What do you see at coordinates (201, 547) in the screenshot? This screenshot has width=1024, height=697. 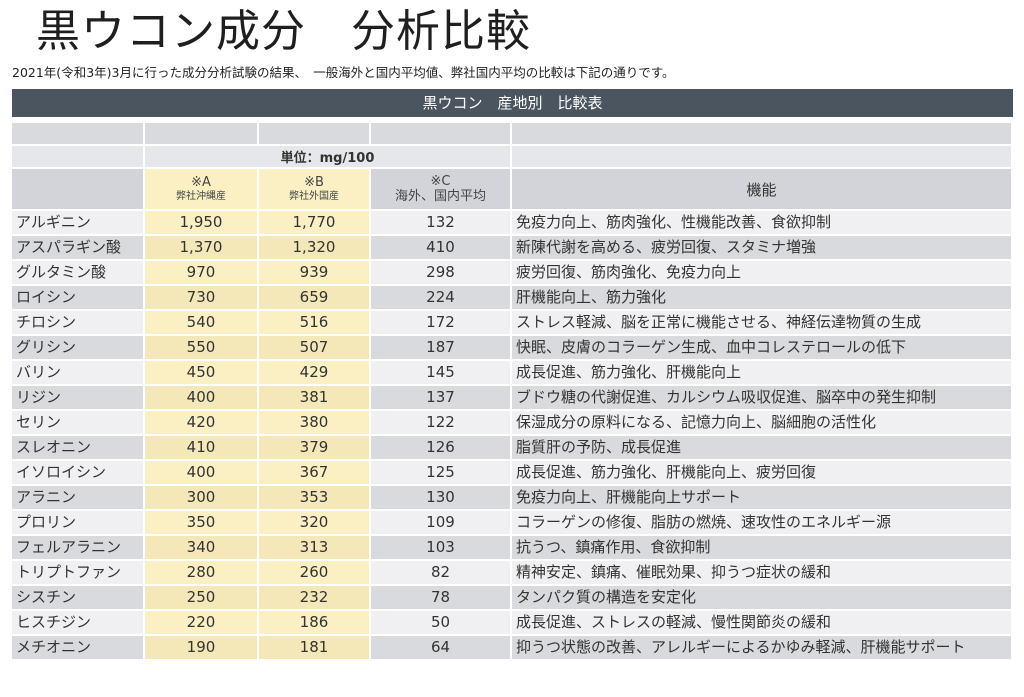 I see `value-a: 340` at bounding box center [201, 547].